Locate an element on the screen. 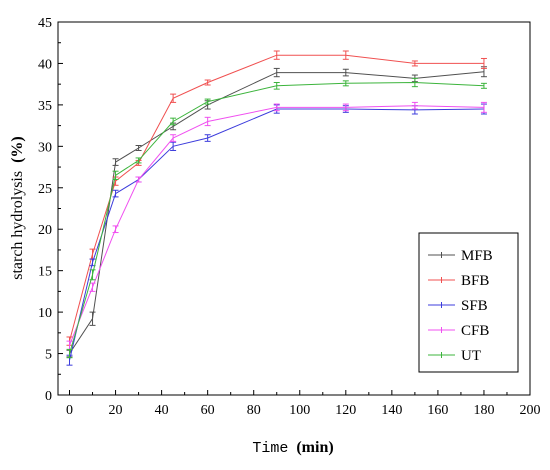 This screenshot has height=470, width=550. y-tick-label: 30 is located at coordinates (45, 147).